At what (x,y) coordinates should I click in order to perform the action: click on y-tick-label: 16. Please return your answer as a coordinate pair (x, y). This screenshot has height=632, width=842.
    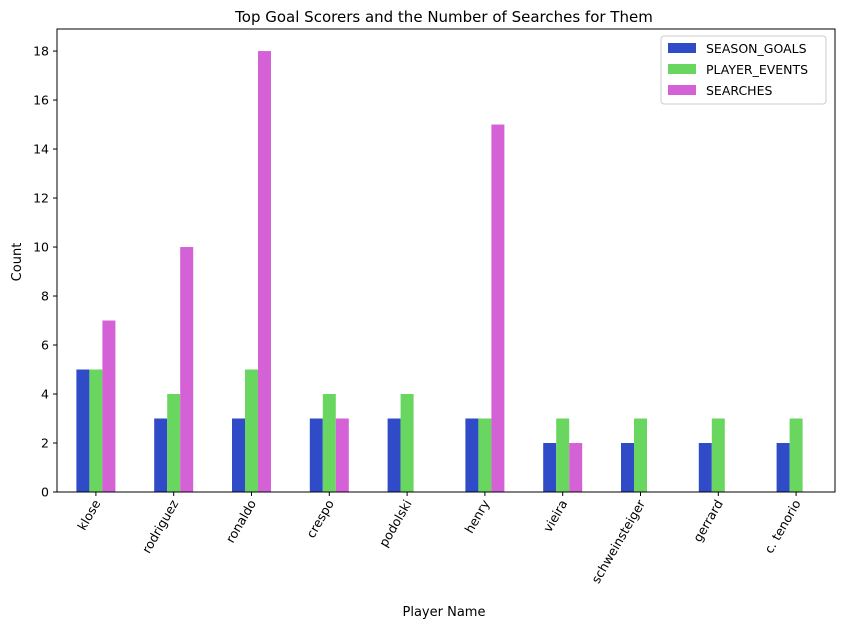
    Looking at the image, I should click on (41, 100).